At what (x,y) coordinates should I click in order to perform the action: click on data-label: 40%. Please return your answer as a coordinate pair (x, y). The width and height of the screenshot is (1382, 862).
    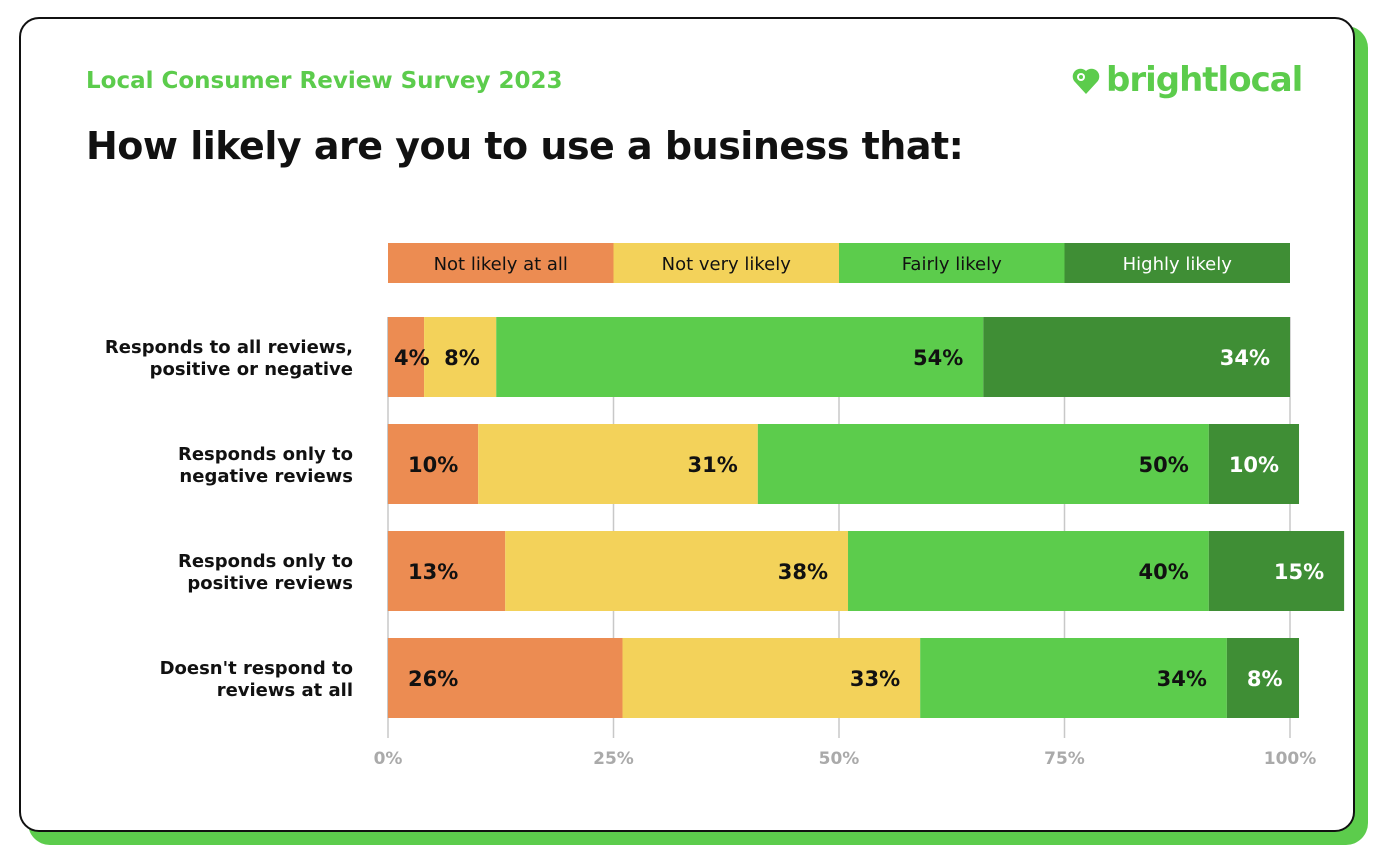
    Looking at the image, I should click on (1164, 572).